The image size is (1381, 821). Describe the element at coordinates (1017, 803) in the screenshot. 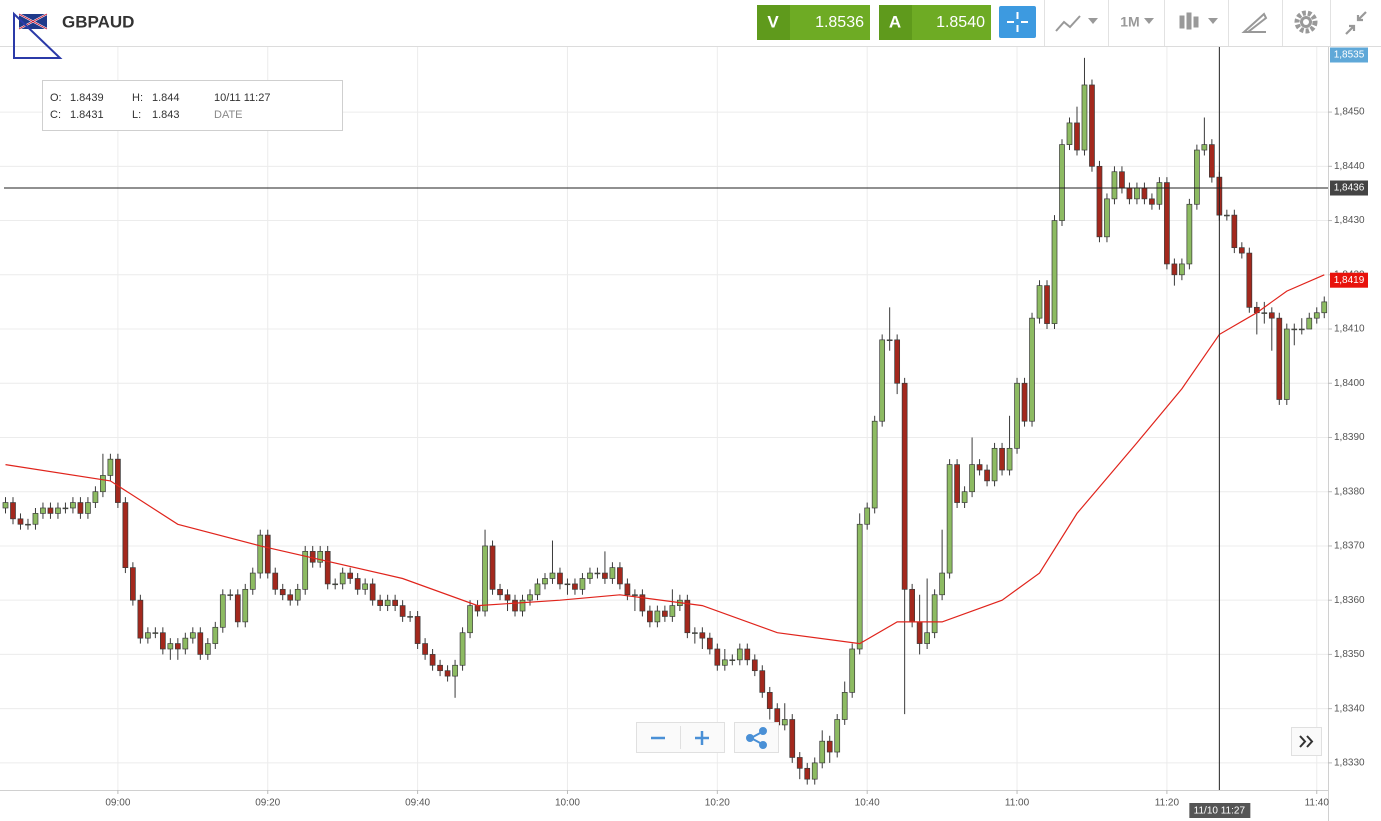

I see `x-tick-label: 11:00` at that location.